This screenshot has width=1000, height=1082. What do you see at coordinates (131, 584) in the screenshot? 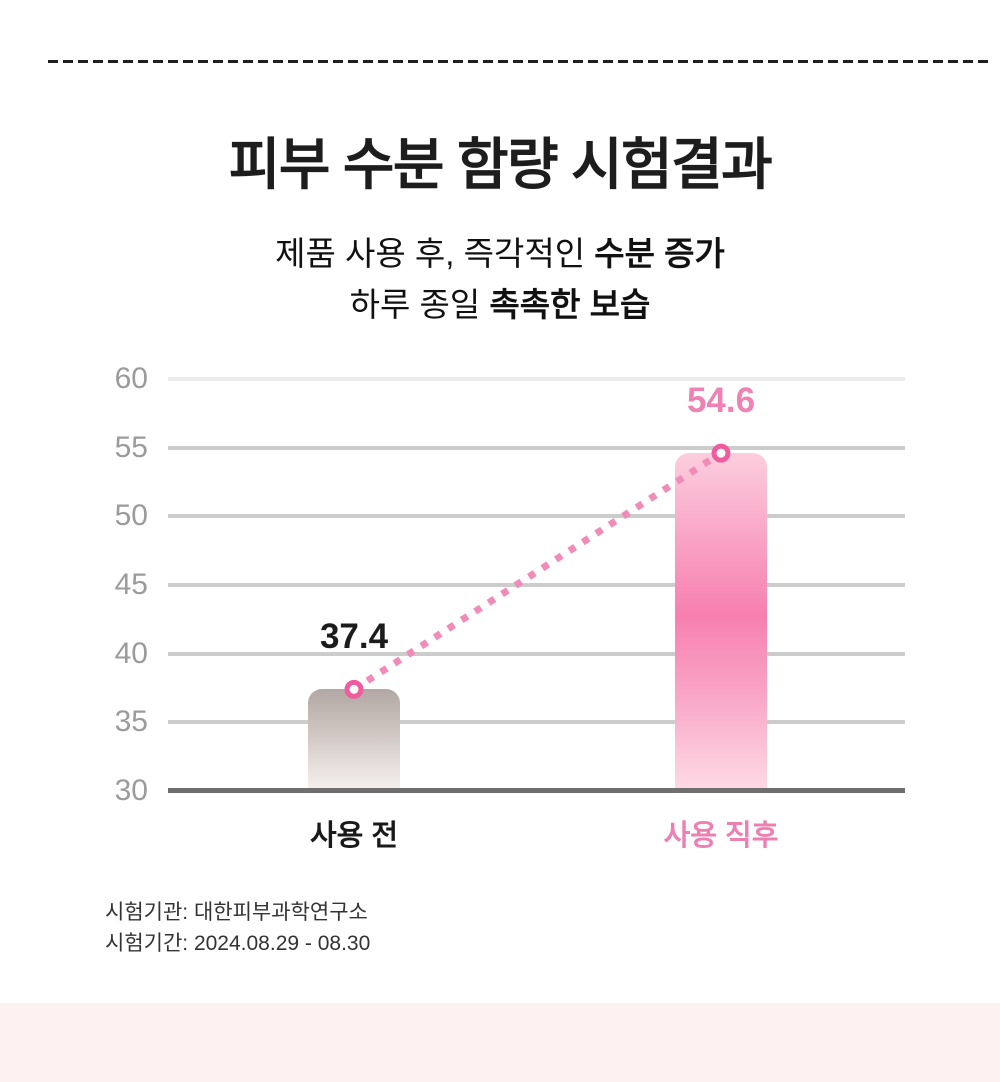
I see `y-axis-label-45: 45` at bounding box center [131, 584].